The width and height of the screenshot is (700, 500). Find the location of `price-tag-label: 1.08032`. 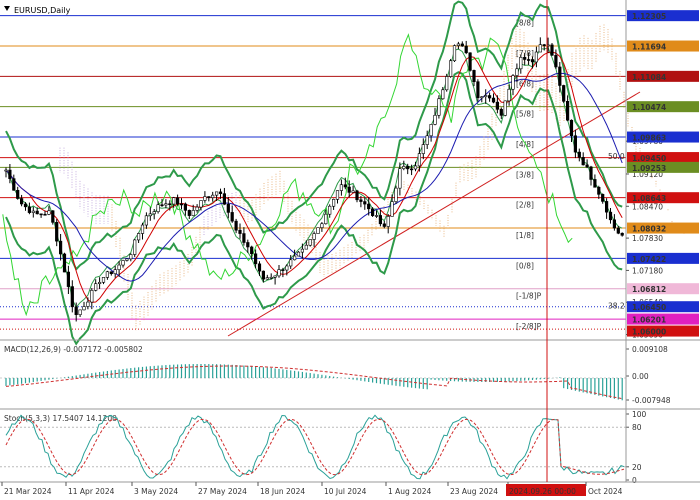

price-tag-label: 1.08032 is located at coordinates (649, 229).